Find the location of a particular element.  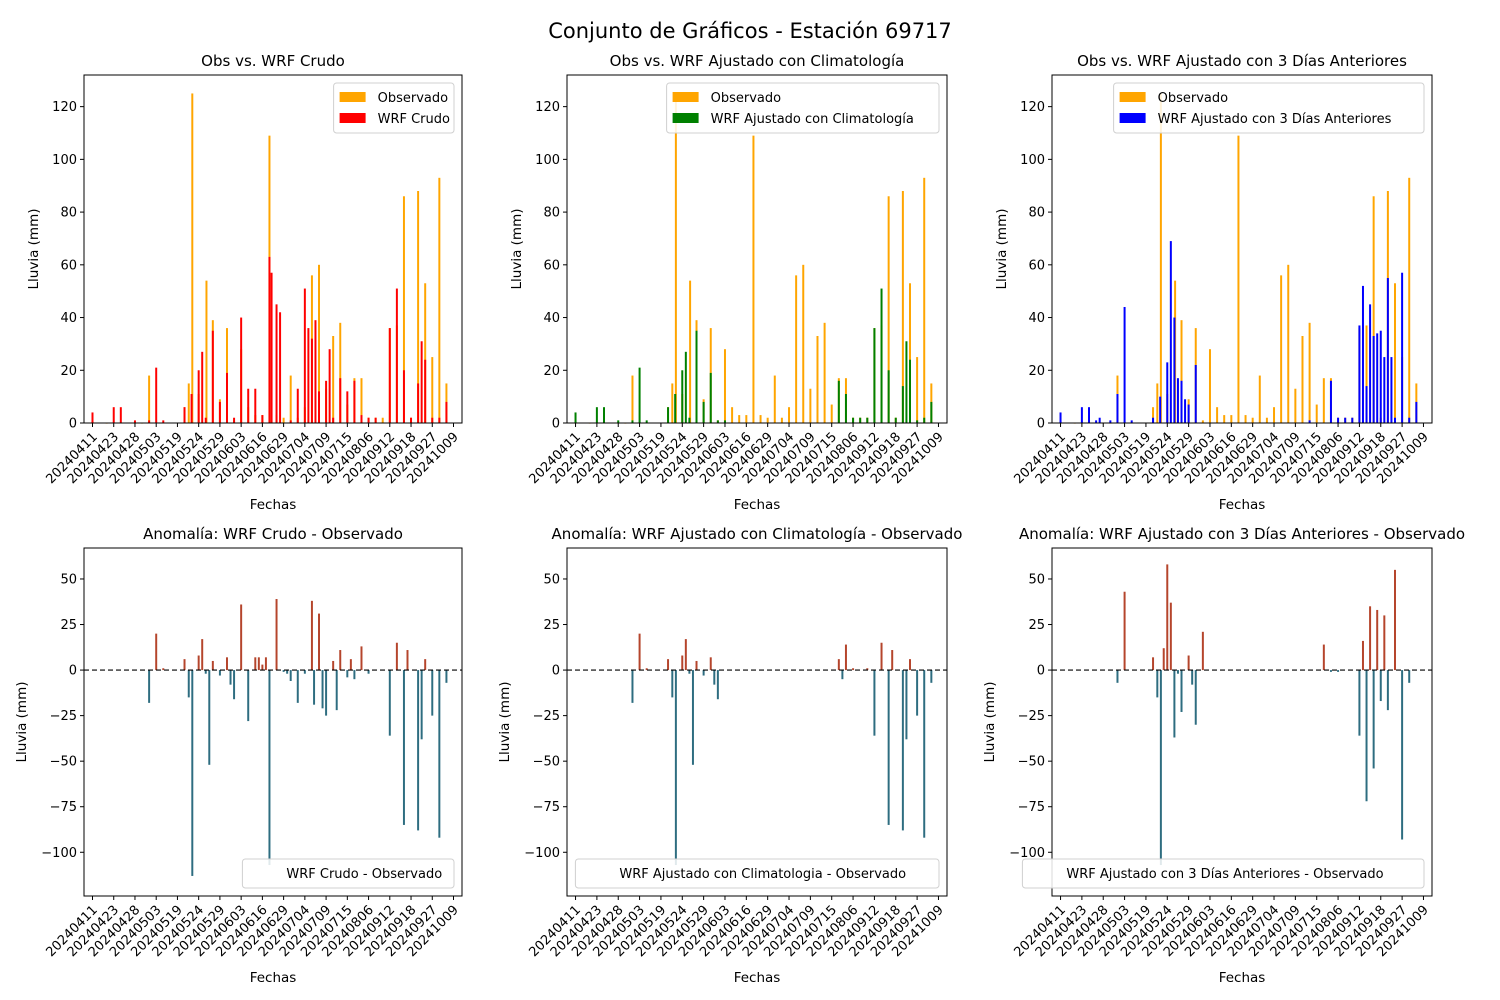

legend-label: Observado is located at coordinates (746, 98).